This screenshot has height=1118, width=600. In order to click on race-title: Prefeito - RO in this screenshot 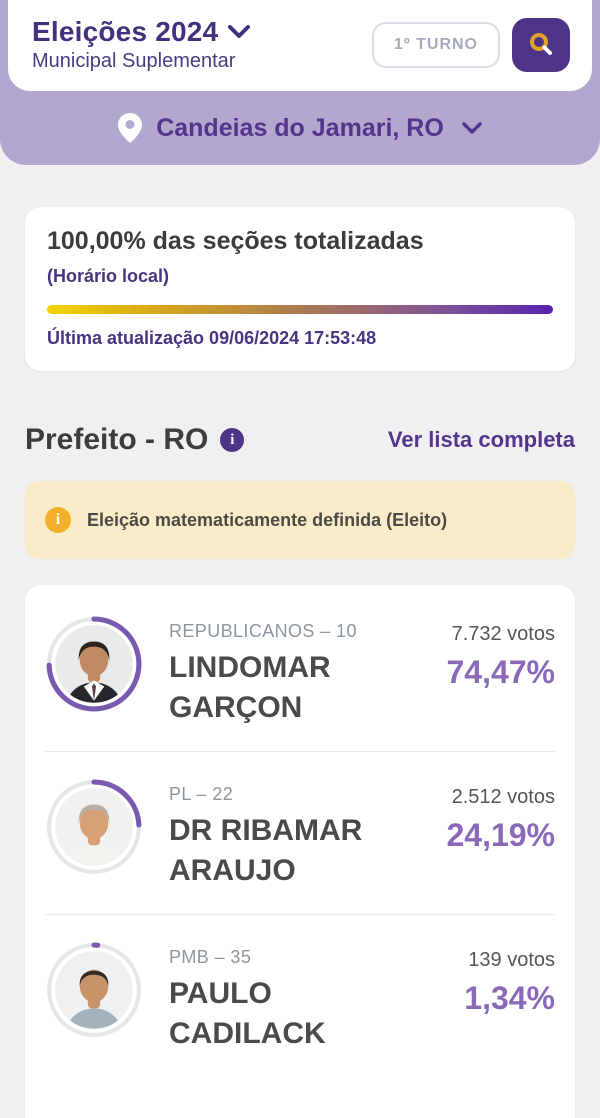, I will do `click(117, 439)`.